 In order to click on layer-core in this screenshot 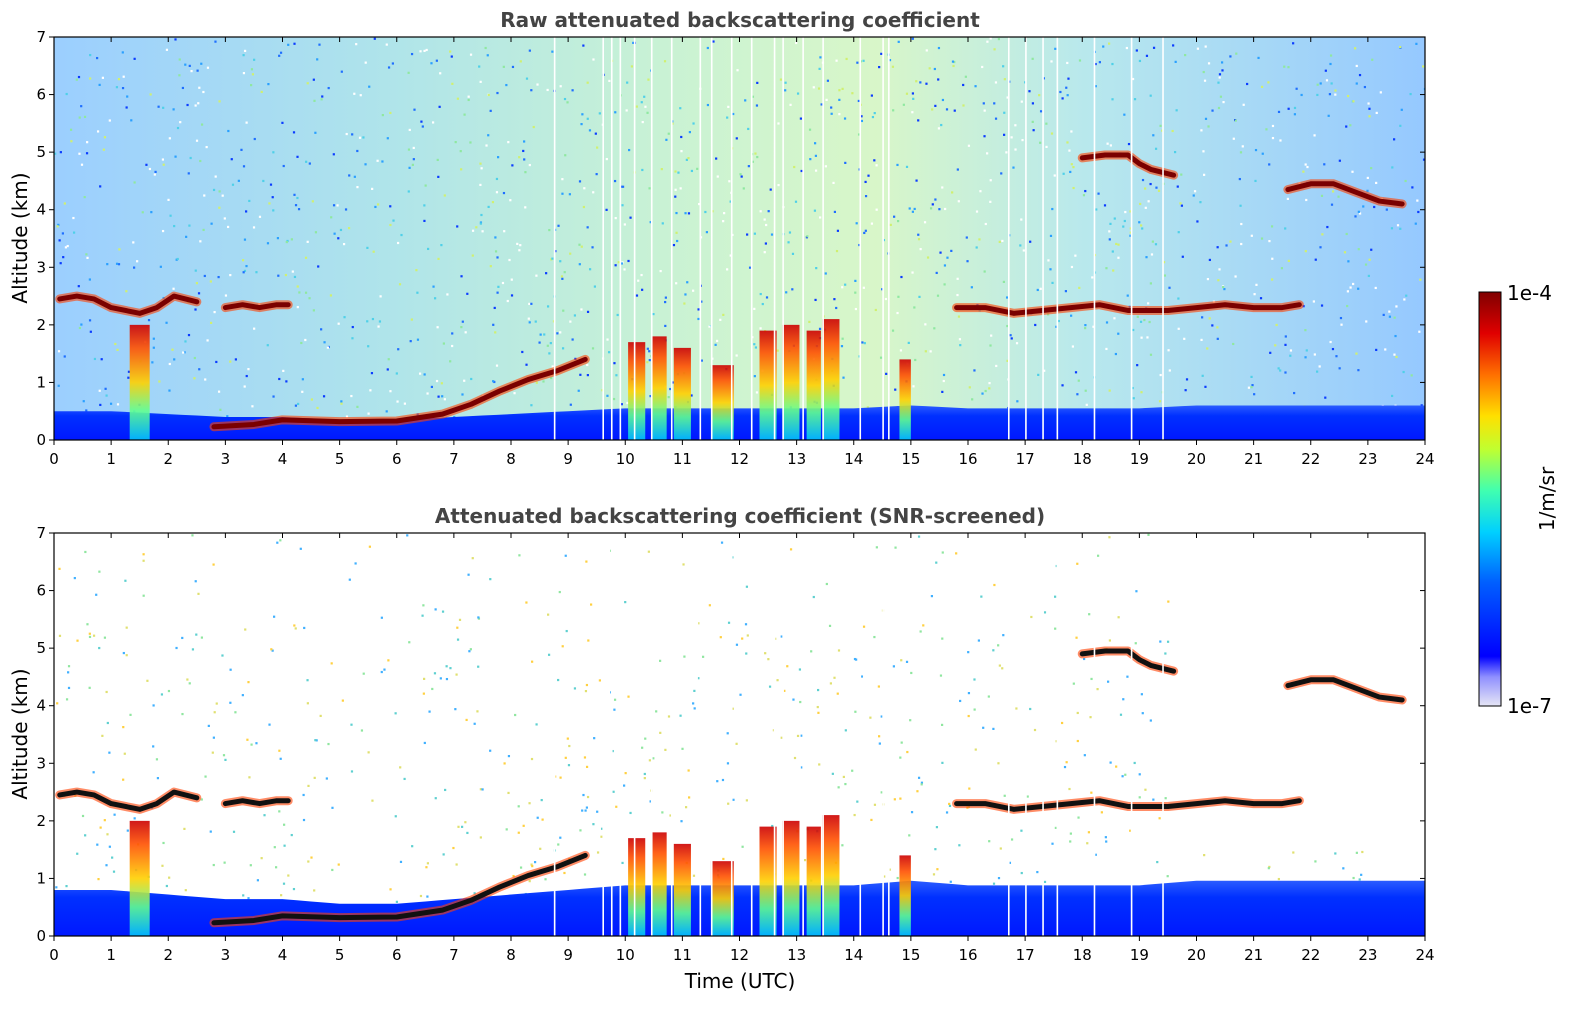, I will do `click(128, 304)`.